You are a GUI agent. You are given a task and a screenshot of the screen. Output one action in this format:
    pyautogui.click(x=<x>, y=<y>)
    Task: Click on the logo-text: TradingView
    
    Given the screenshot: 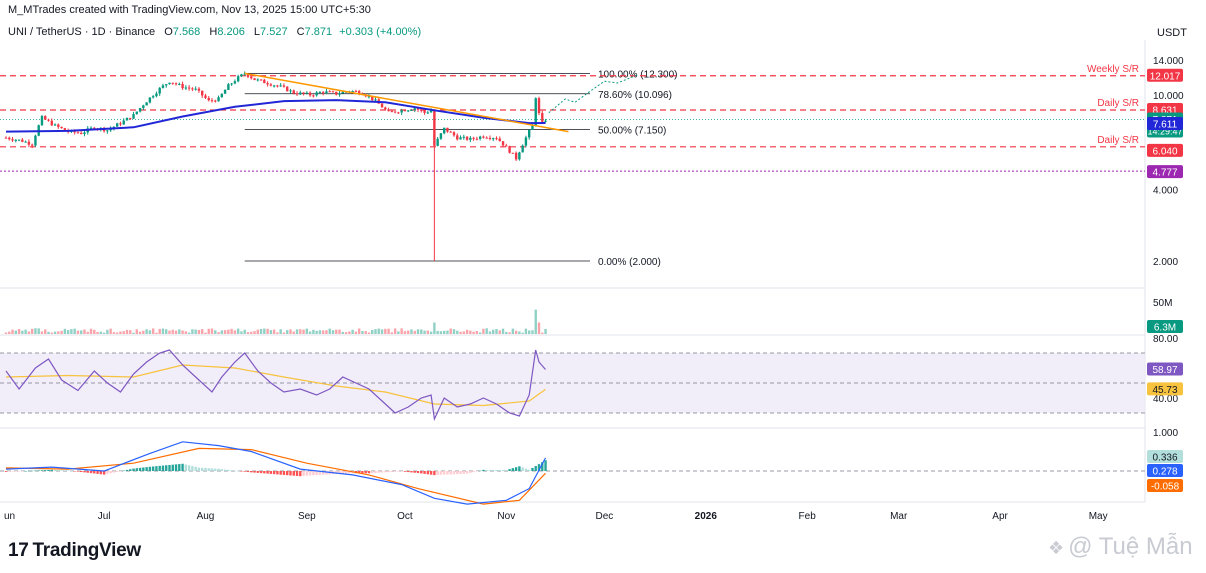 What is the action you would take?
    pyautogui.click(x=87, y=550)
    